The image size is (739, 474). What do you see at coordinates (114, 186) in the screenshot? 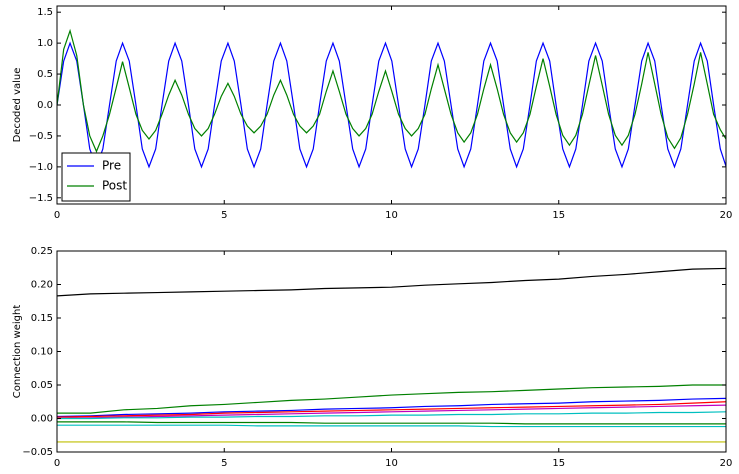
I see `legend-label: Post` at bounding box center [114, 186].